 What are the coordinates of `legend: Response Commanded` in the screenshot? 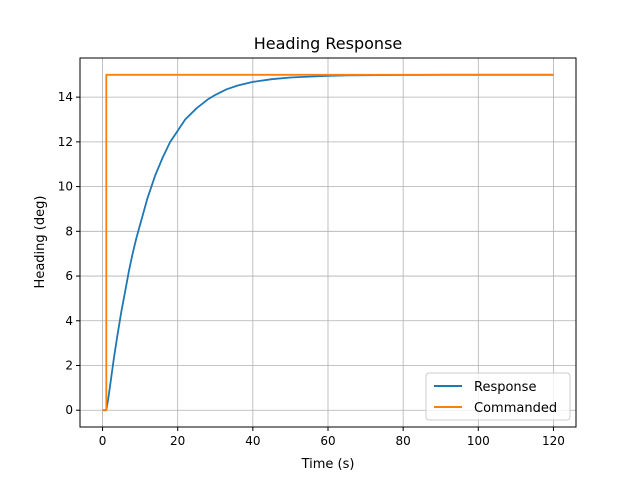 It's located at (498, 396).